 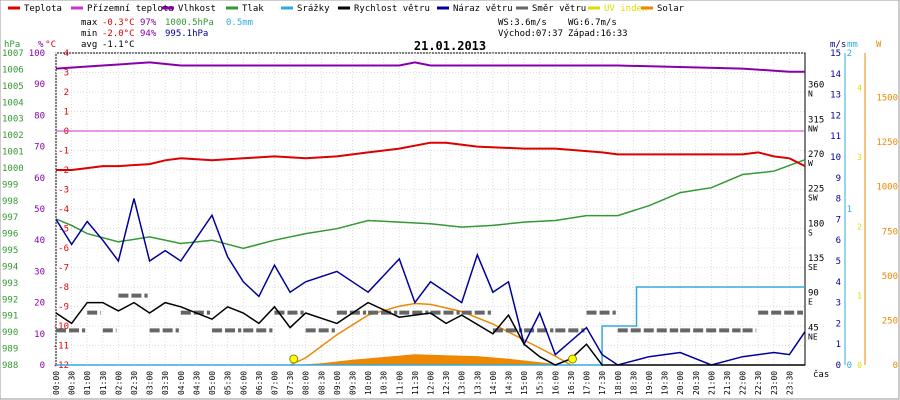 What do you see at coordinates (895, 366) in the screenshot?
I see `axis-tick-w: 0` at bounding box center [895, 366].